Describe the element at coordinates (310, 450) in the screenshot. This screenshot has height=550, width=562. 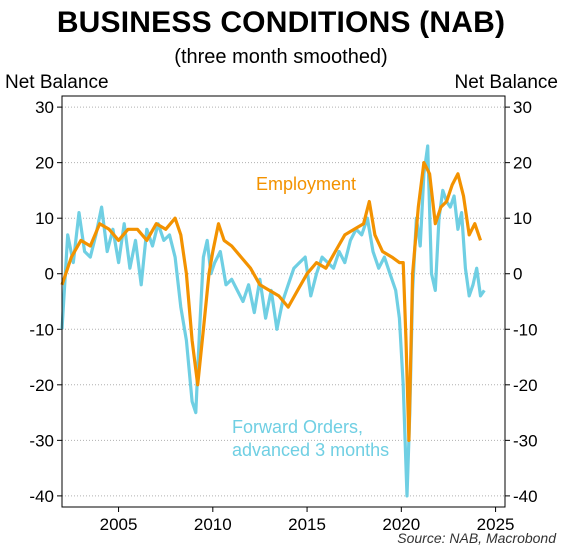
I see `forward-orders-series-label-line2: advanced 3 months` at that location.